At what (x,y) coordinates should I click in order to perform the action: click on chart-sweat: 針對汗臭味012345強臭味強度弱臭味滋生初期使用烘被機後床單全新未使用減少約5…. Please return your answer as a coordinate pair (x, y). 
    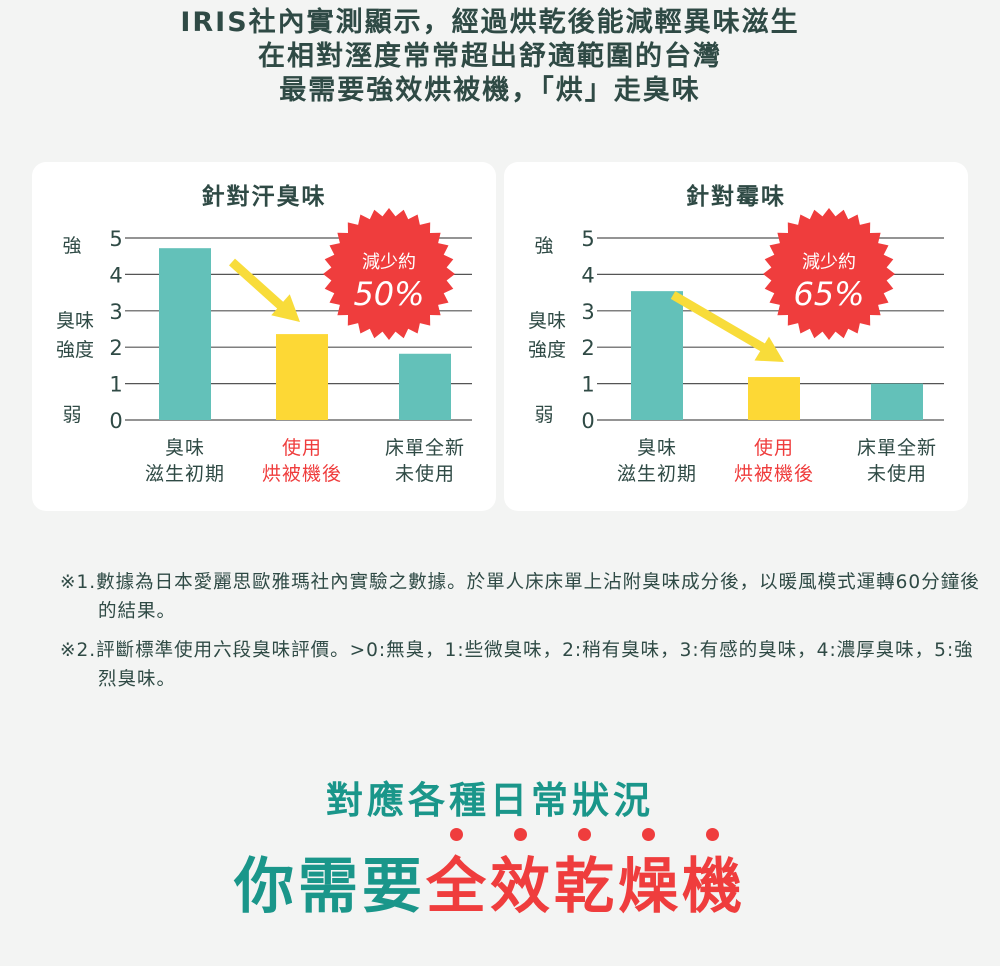
    Looking at the image, I should click on (264, 334).